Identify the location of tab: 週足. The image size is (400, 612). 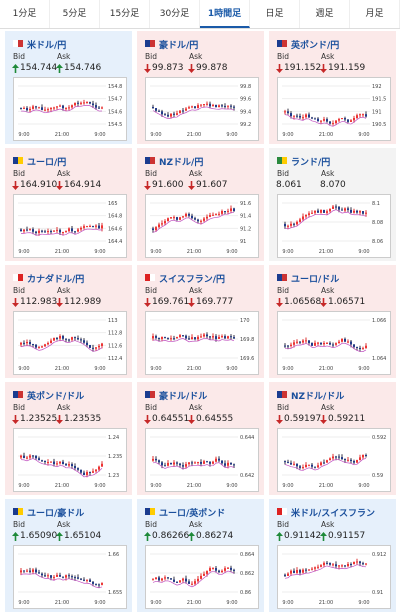
(325, 14).